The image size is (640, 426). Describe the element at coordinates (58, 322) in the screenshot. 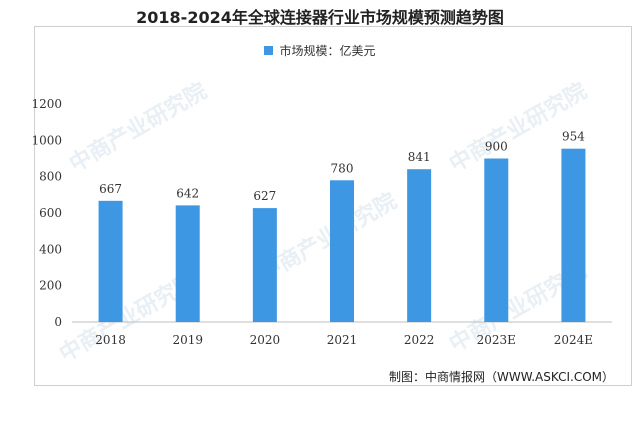

I see `y-tick-label: 0` at that location.